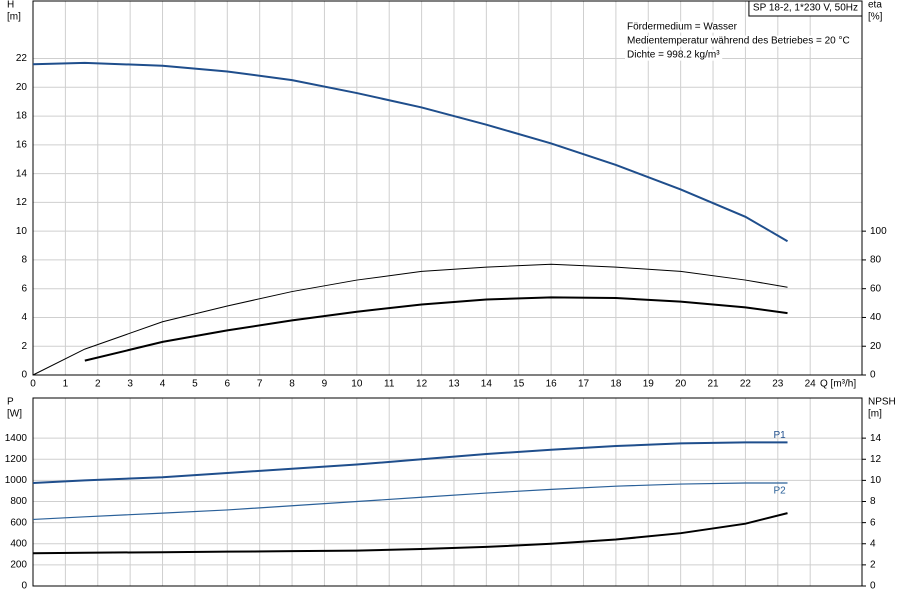 The height and width of the screenshot is (600, 900). I want to click on y2-tick-label: 12, so click(876, 459).